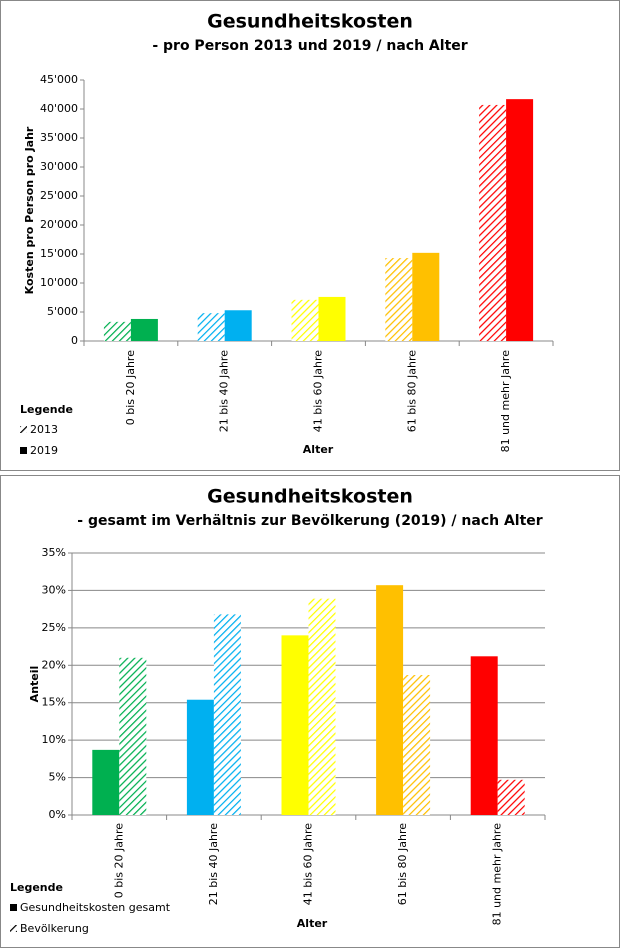  Describe the element at coordinates (59, 108) in the screenshot. I see `y-tick-label: 40'000` at that location.